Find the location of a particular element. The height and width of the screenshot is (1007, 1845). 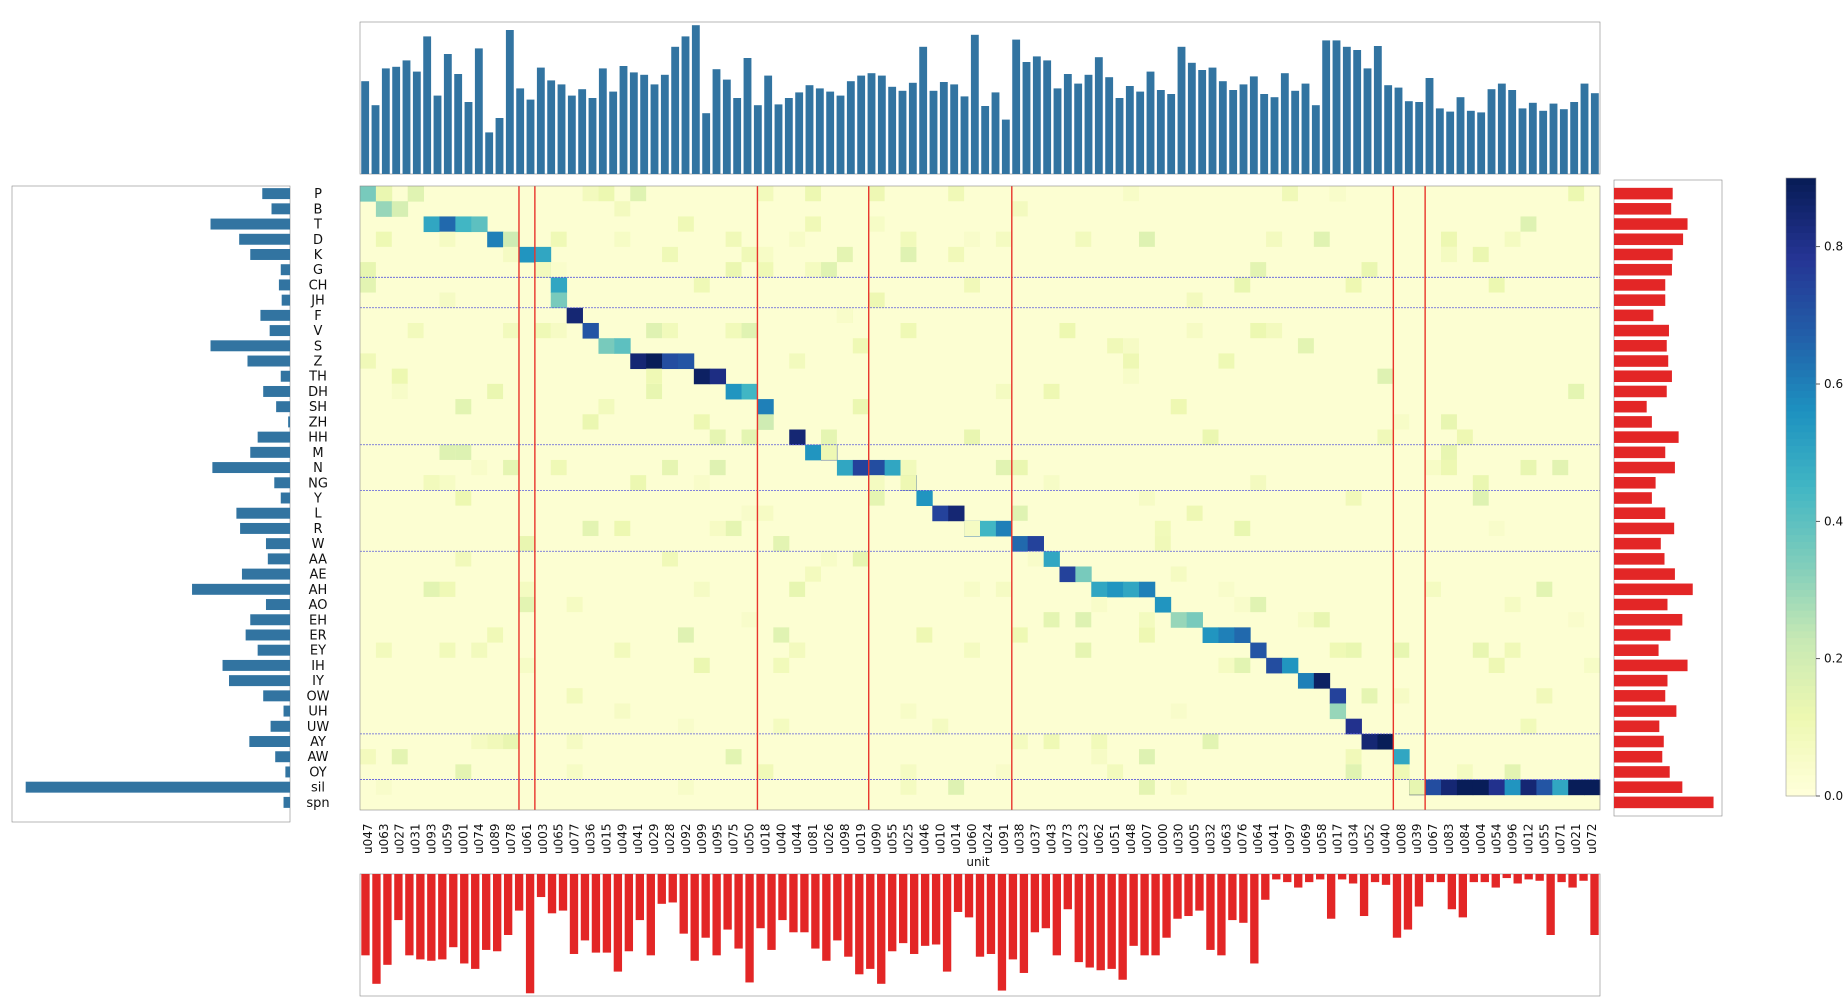

right-marginal-bar-B is located at coordinates (1643, 209).